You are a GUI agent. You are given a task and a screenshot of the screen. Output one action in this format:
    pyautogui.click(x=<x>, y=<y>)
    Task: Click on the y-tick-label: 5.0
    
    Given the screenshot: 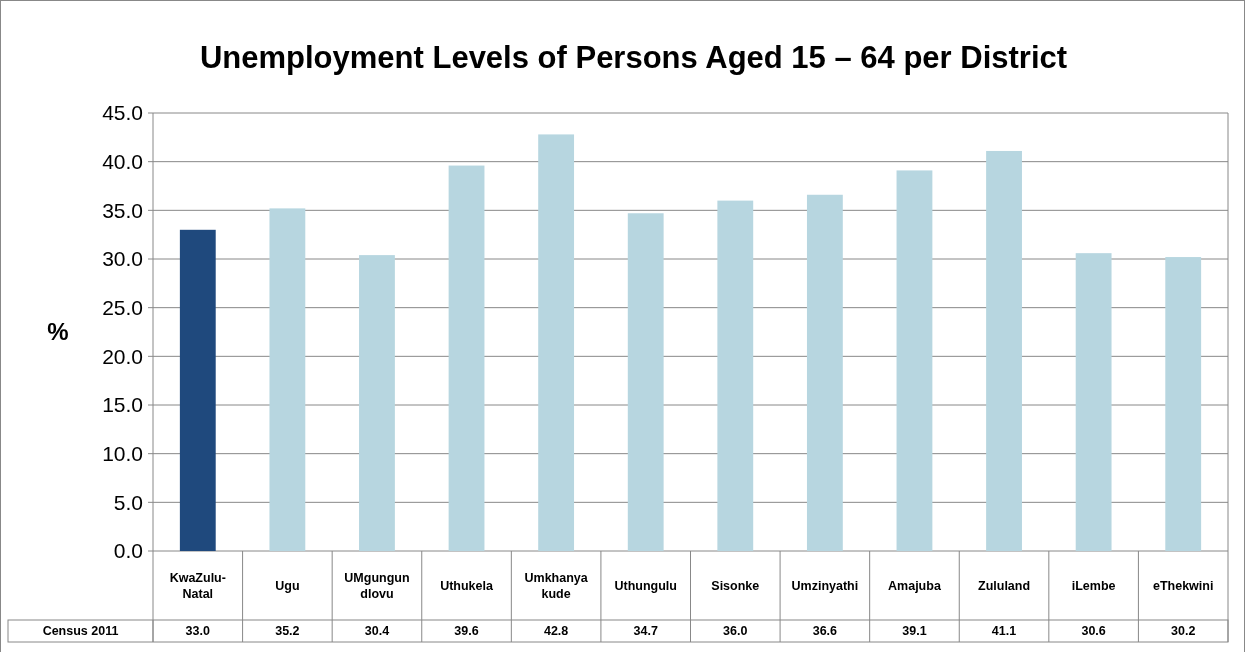 What is the action you would take?
    pyautogui.click(x=128, y=502)
    